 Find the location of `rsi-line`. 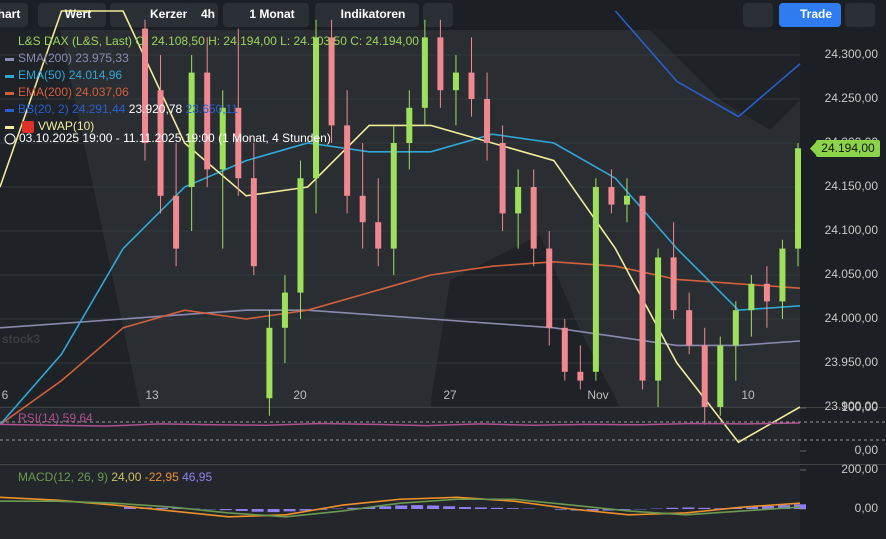

rsi-line is located at coordinates (400, 424).